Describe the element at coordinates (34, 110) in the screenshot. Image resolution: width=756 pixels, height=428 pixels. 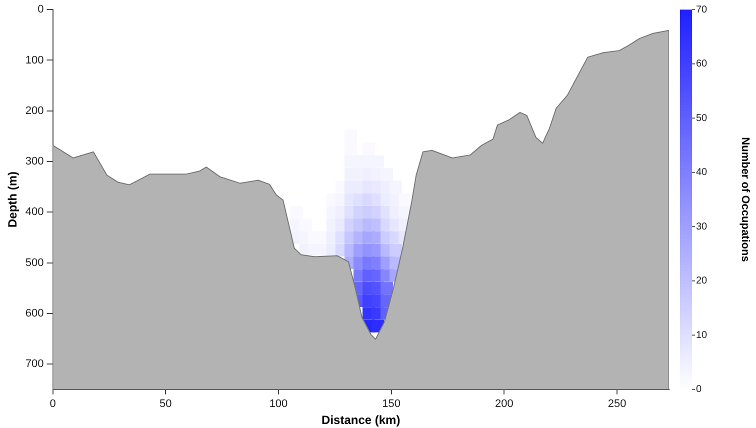
I see `y-tick-label: 200` at that location.